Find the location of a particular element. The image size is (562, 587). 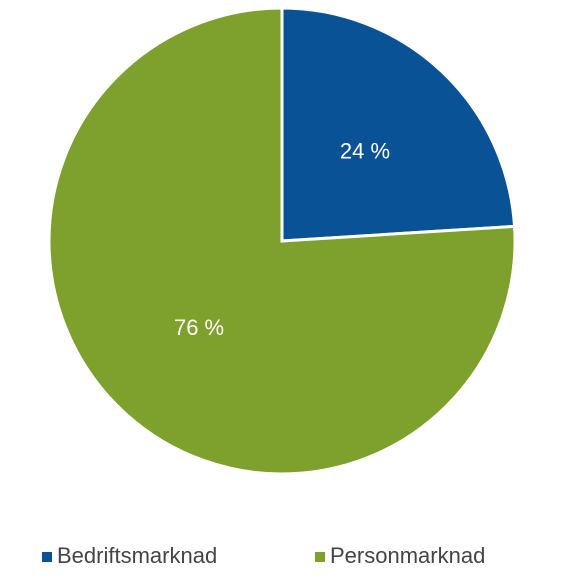

legend-text: Bedriftsmarknad is located at coordinates (137, 555).